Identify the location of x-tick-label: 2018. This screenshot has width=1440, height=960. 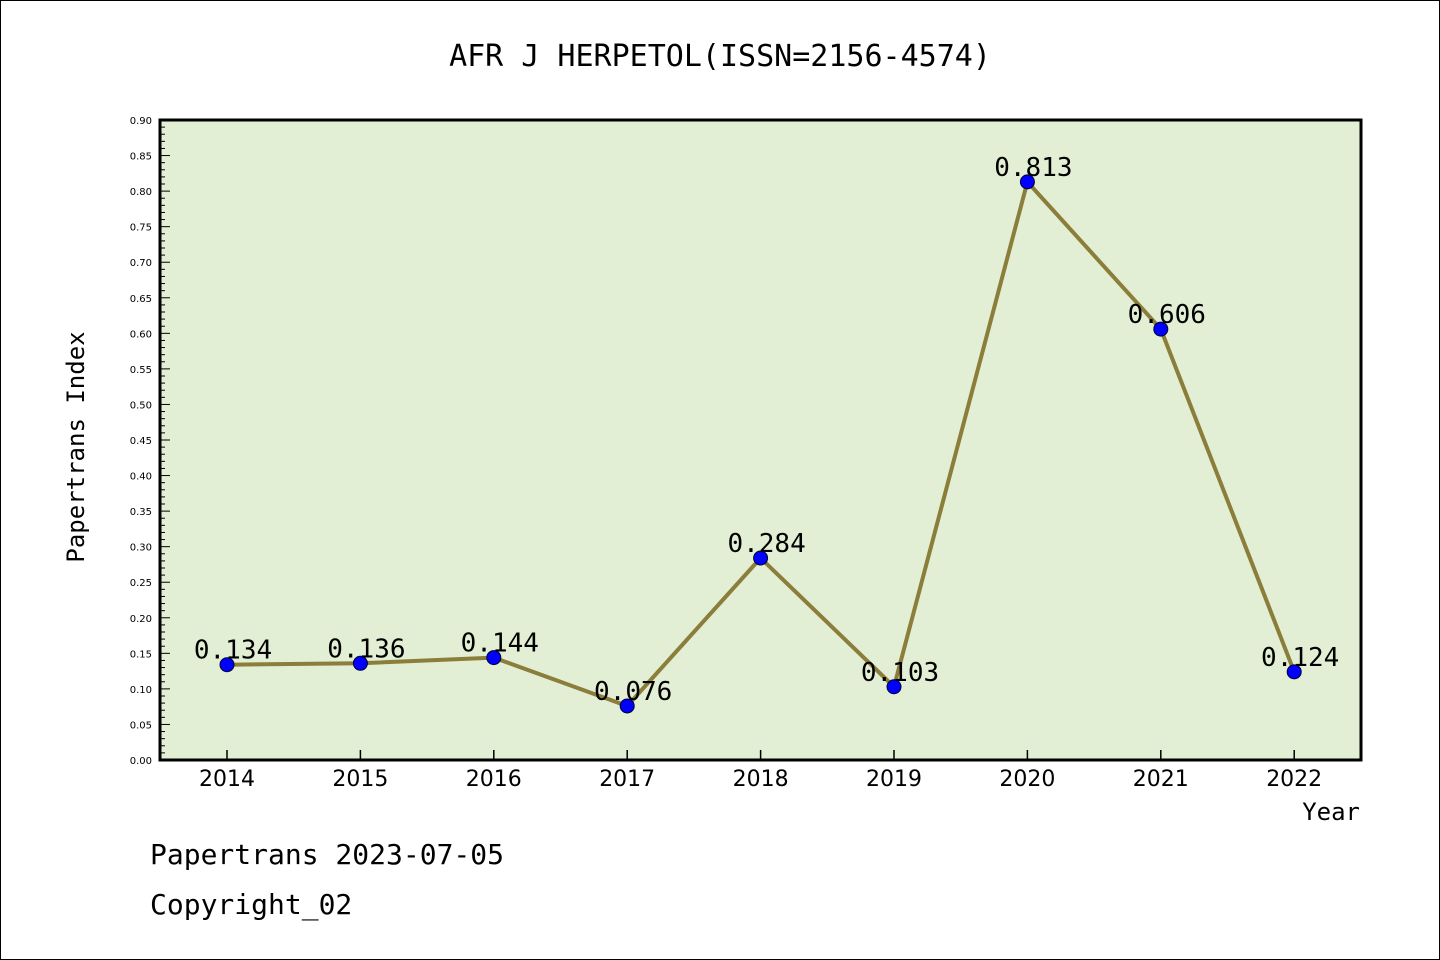
(761, 779).